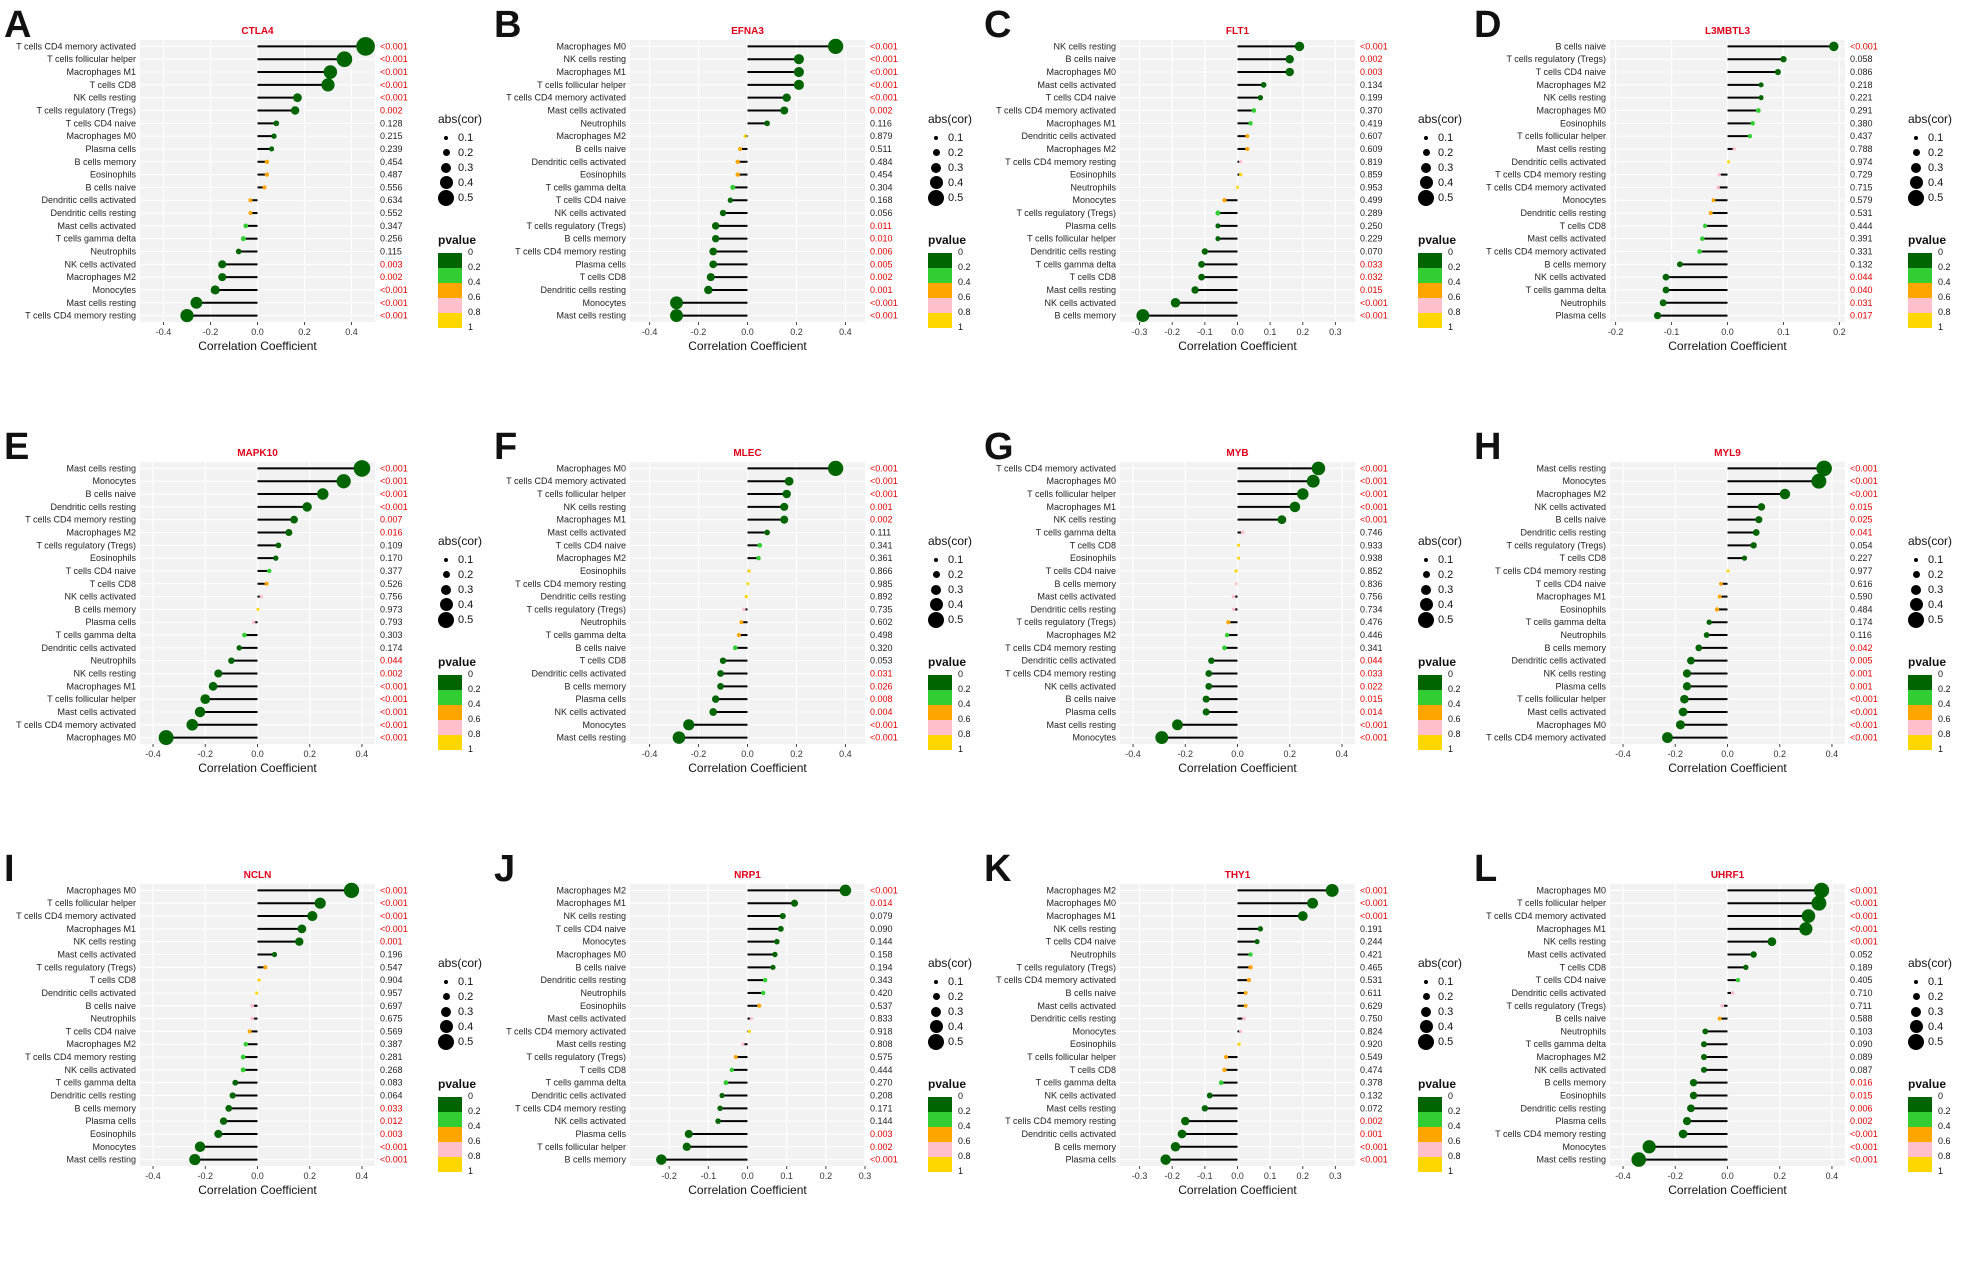 The height and width of the screenshot is (1284, 1965). I want to click on row-label: Eosinophils, so click(113, 175).